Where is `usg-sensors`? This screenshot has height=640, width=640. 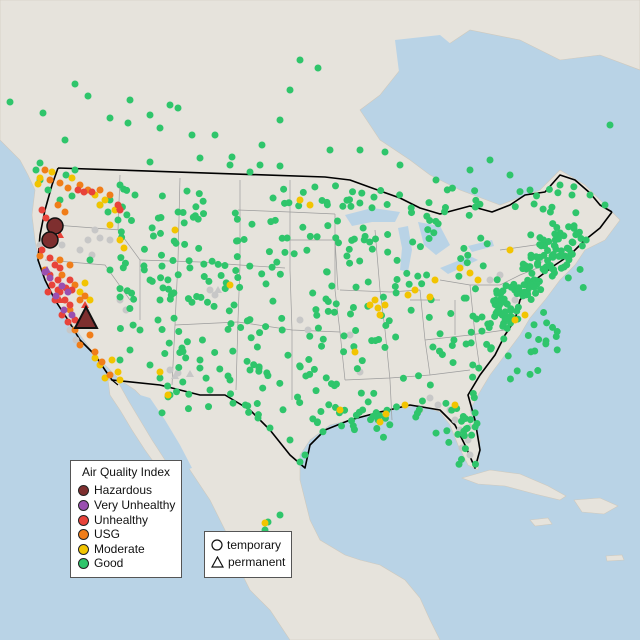 usg-sensors is located at coordinates (75, 272).